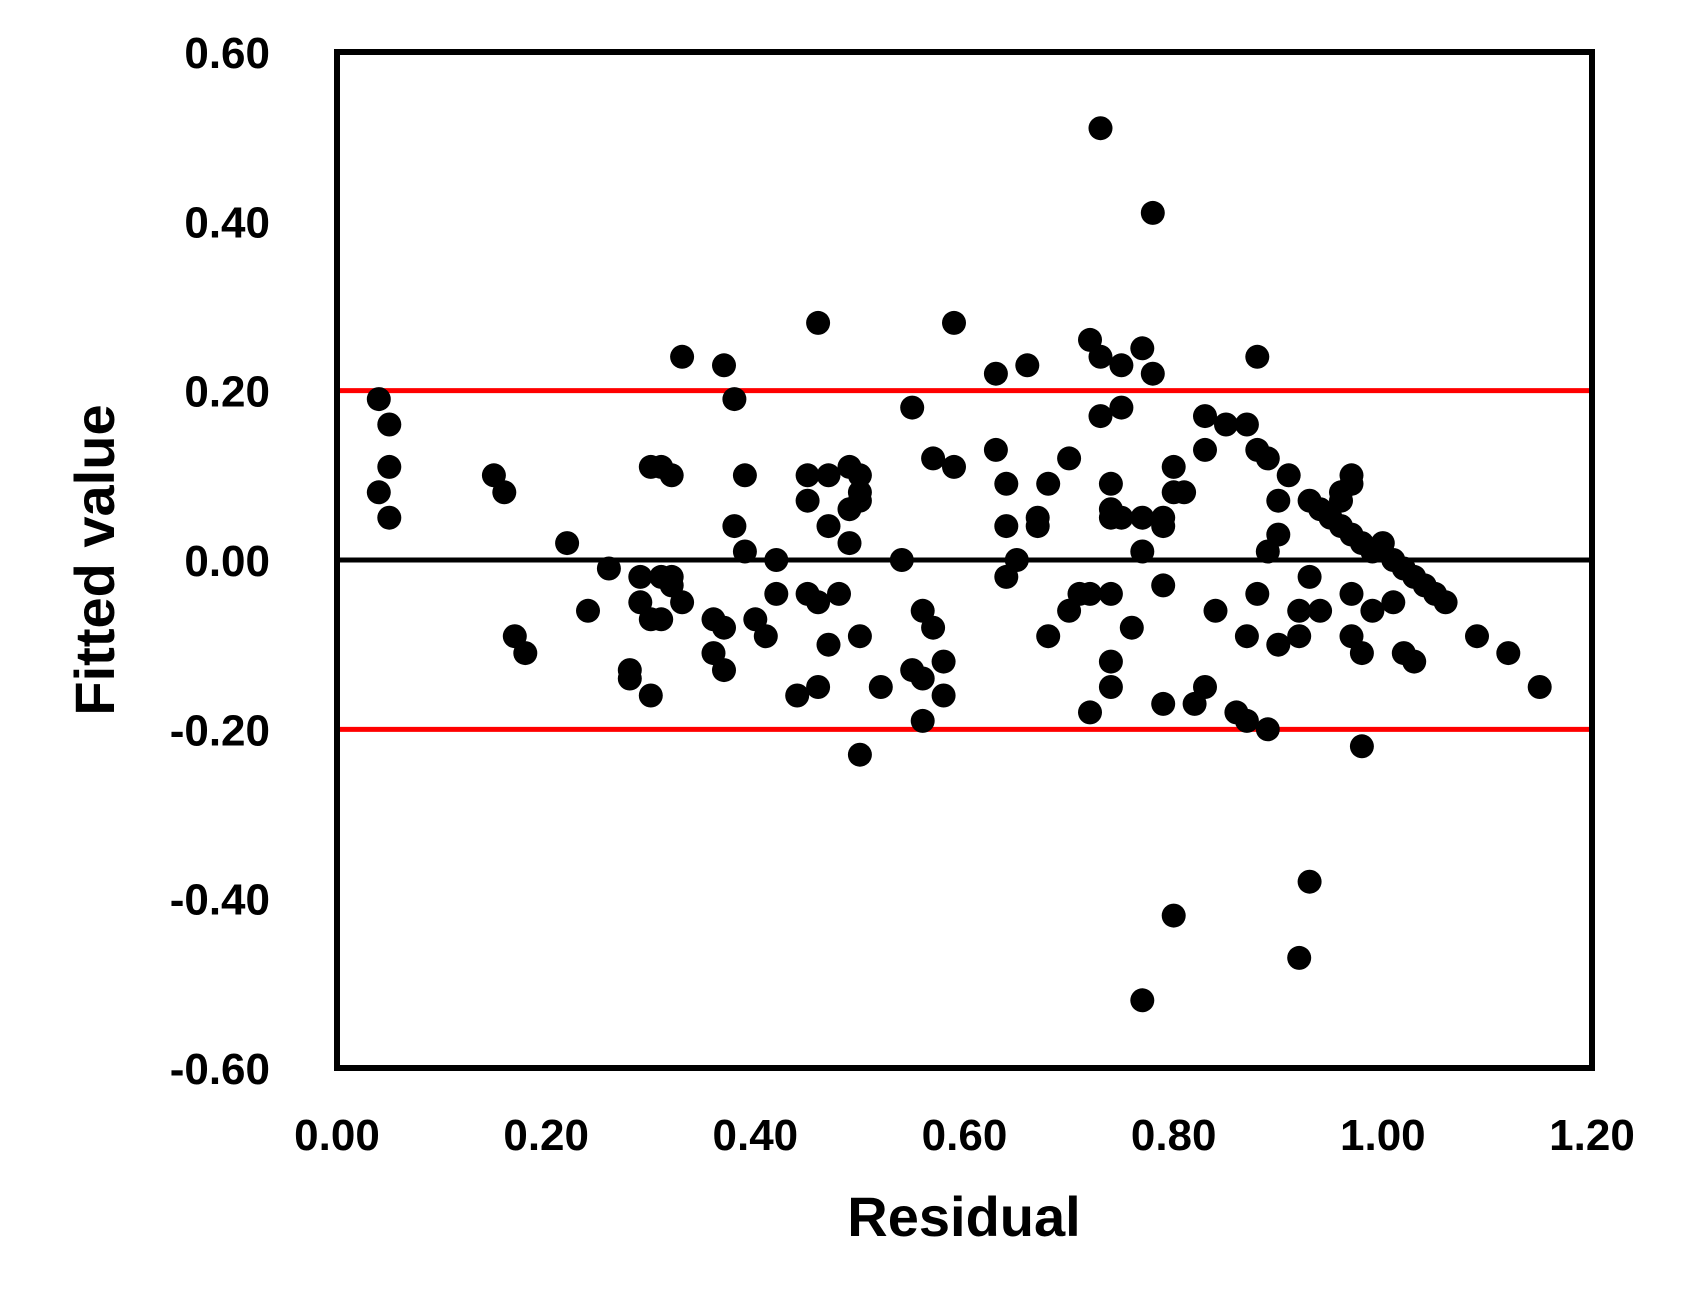  Describe the element at coordinates (963, 1216) in the screenshot. I see `x-axis-title: Residual` at that location.